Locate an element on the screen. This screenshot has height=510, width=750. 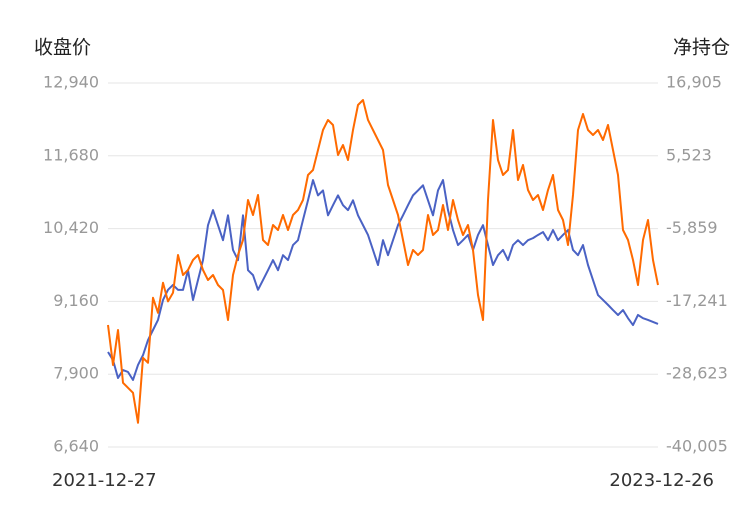
y2-tick-label: 16,905 is located at coordinates (694, 82).